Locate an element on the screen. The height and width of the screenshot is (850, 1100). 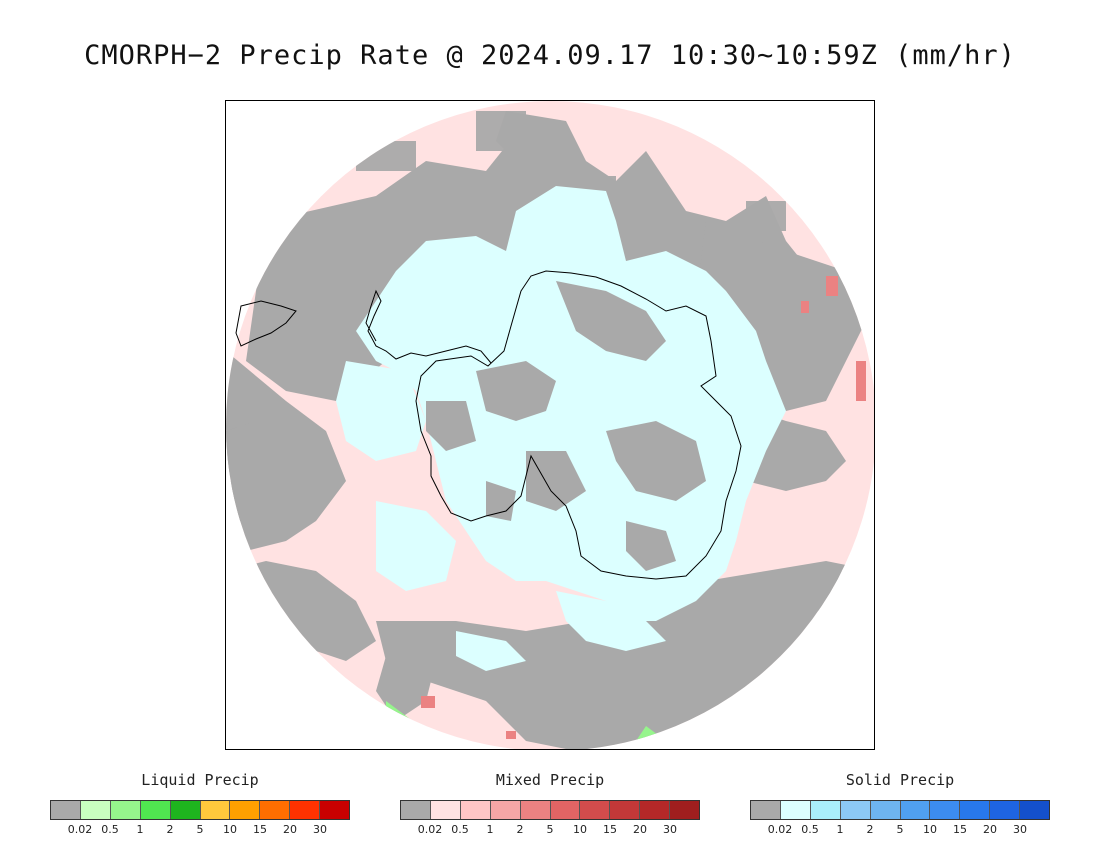
south-america-coastline is located at coordinates (266, 323).